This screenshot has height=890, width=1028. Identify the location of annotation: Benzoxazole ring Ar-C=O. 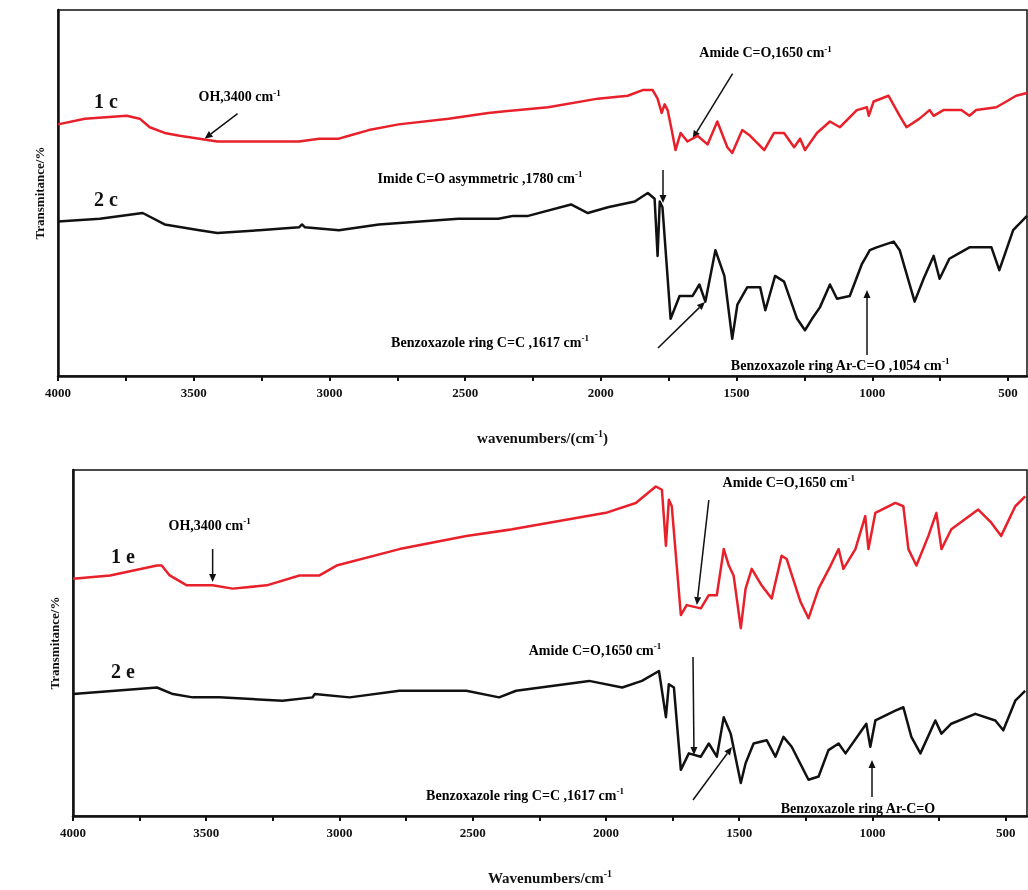
(858, 808).